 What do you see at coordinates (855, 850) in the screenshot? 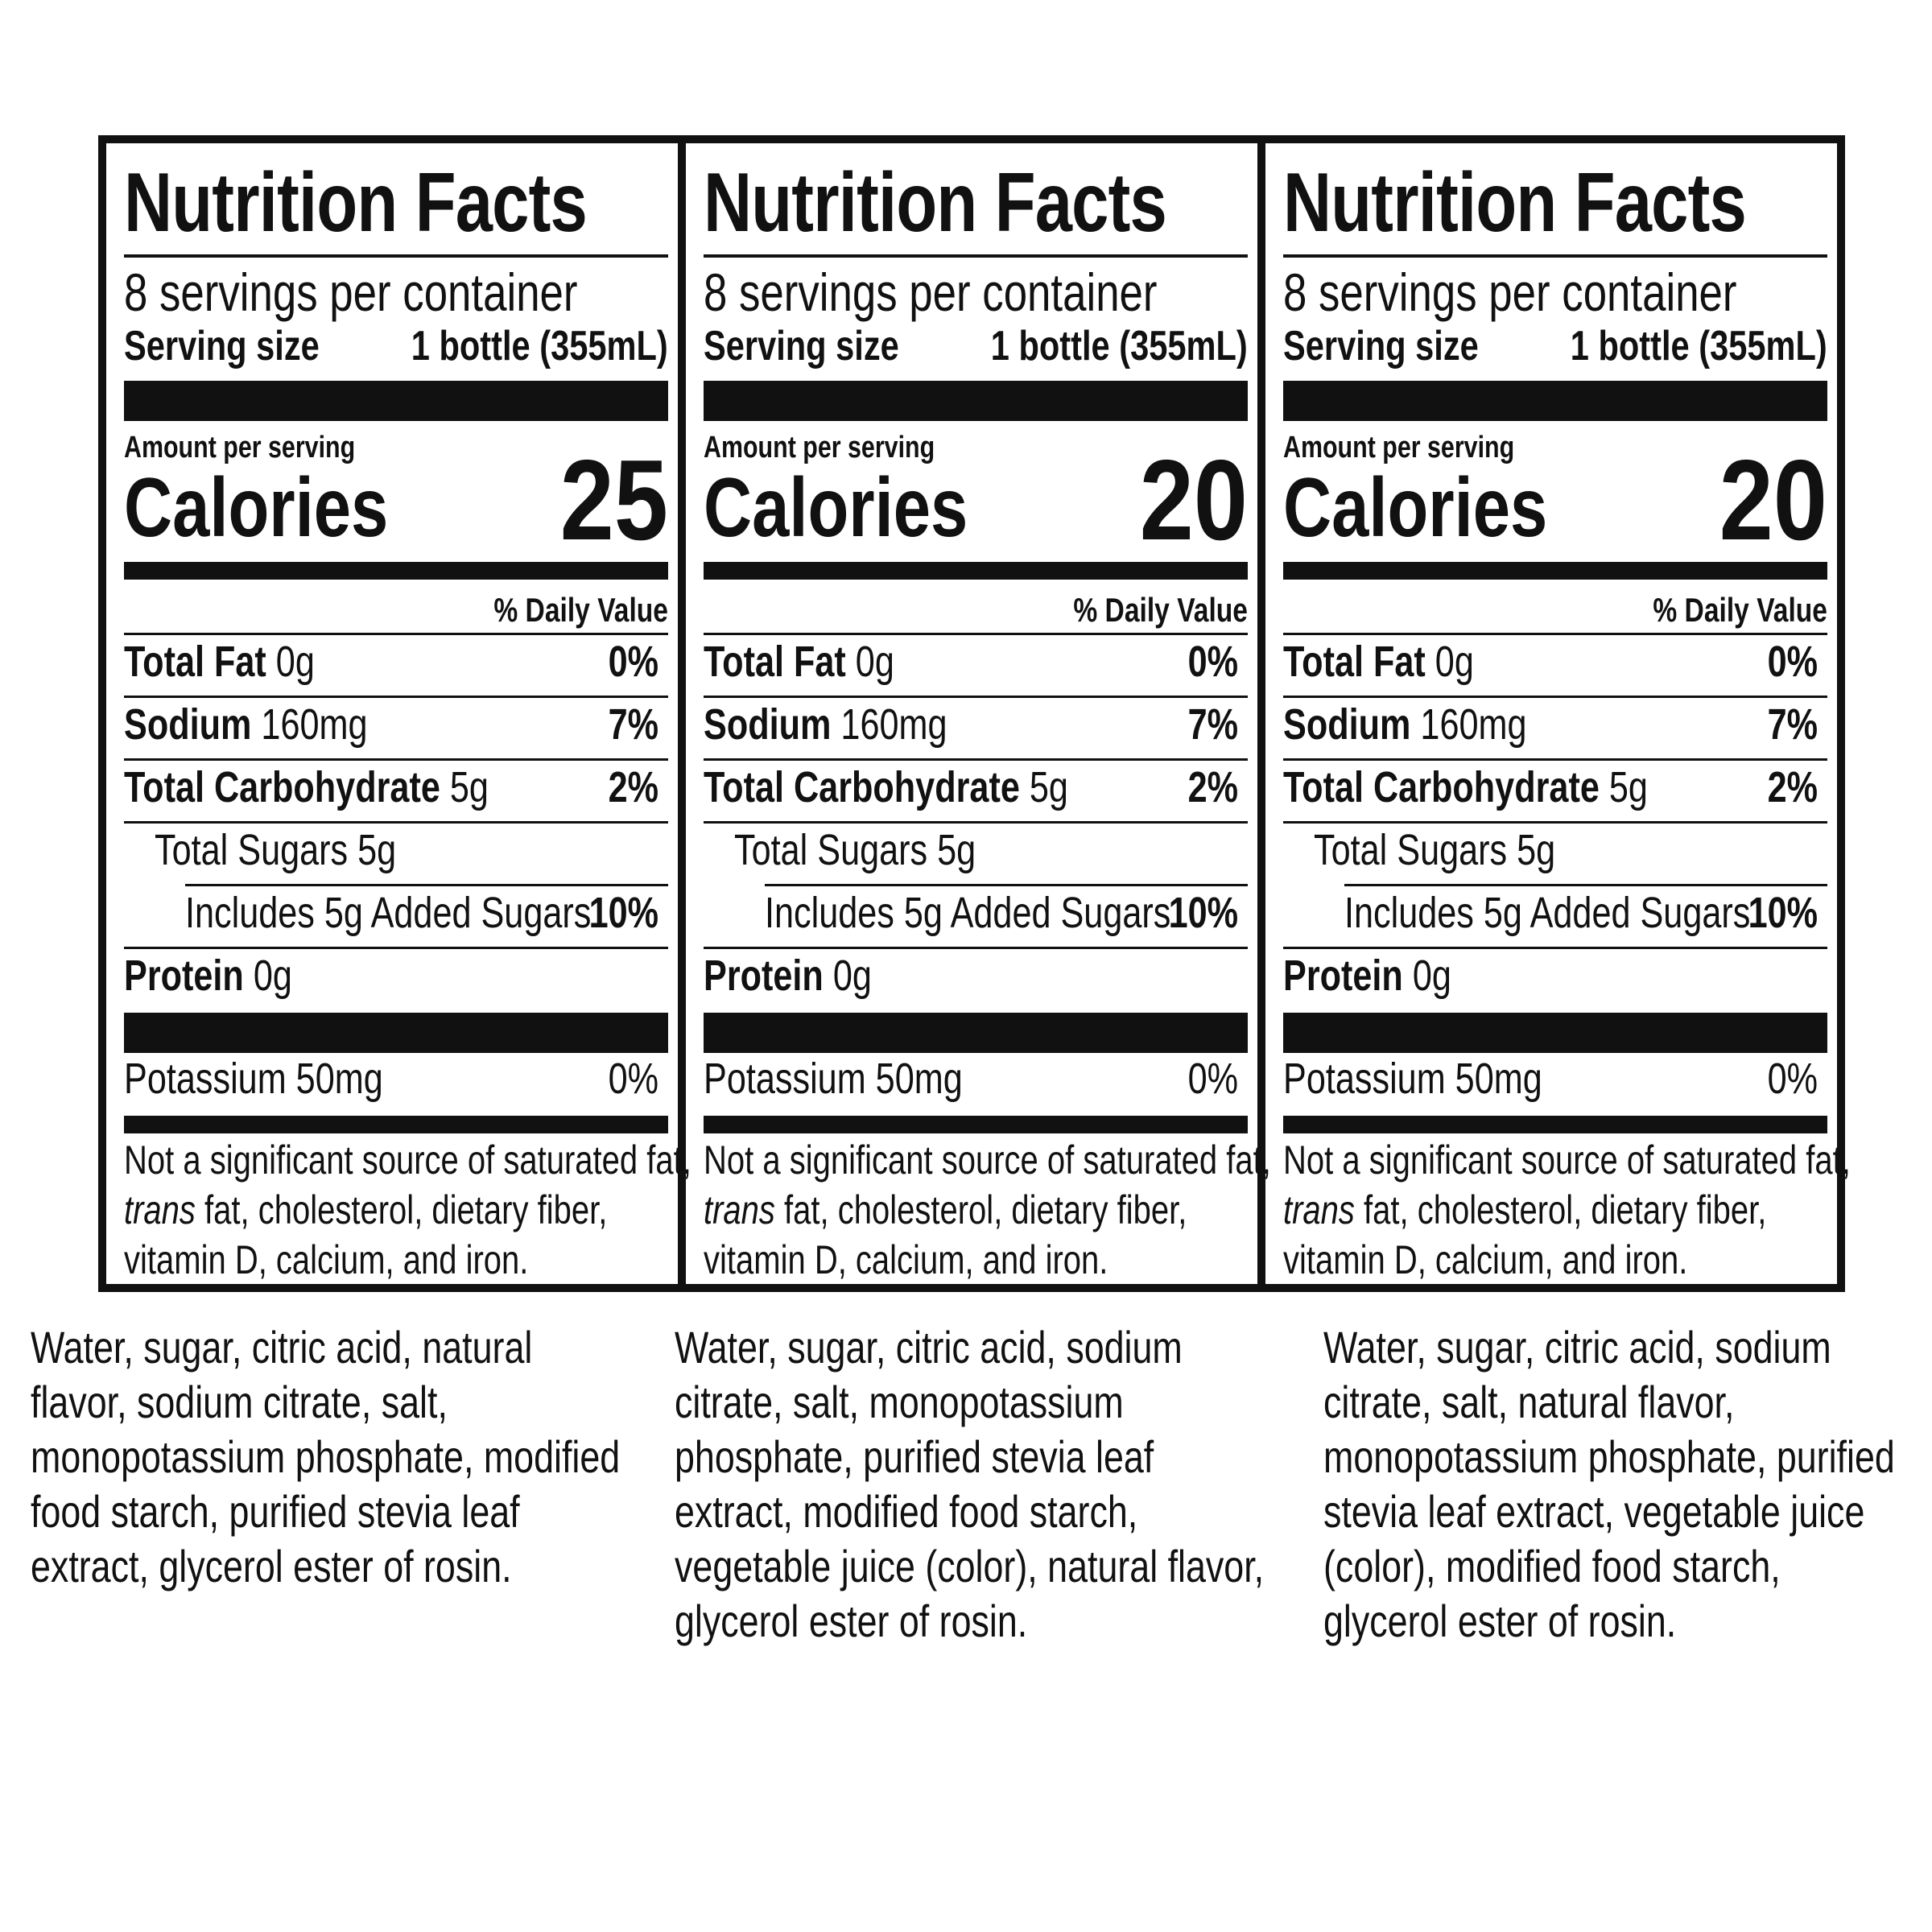
I see `total-sugars-label: Total Sugars 5g` at bounding box center [855, 850].